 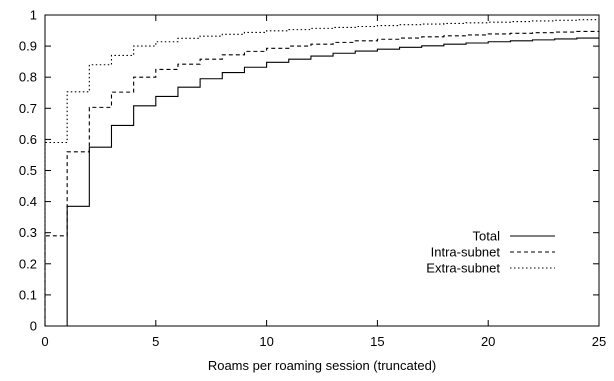 I want to click on x-tick-label: 15, so click(x=377, y=341).